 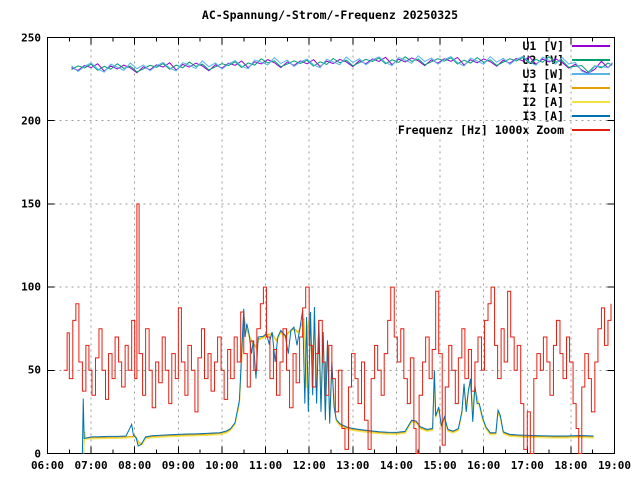 I want to click on x-tick-label: 09:00, so click(x=178, y=465).